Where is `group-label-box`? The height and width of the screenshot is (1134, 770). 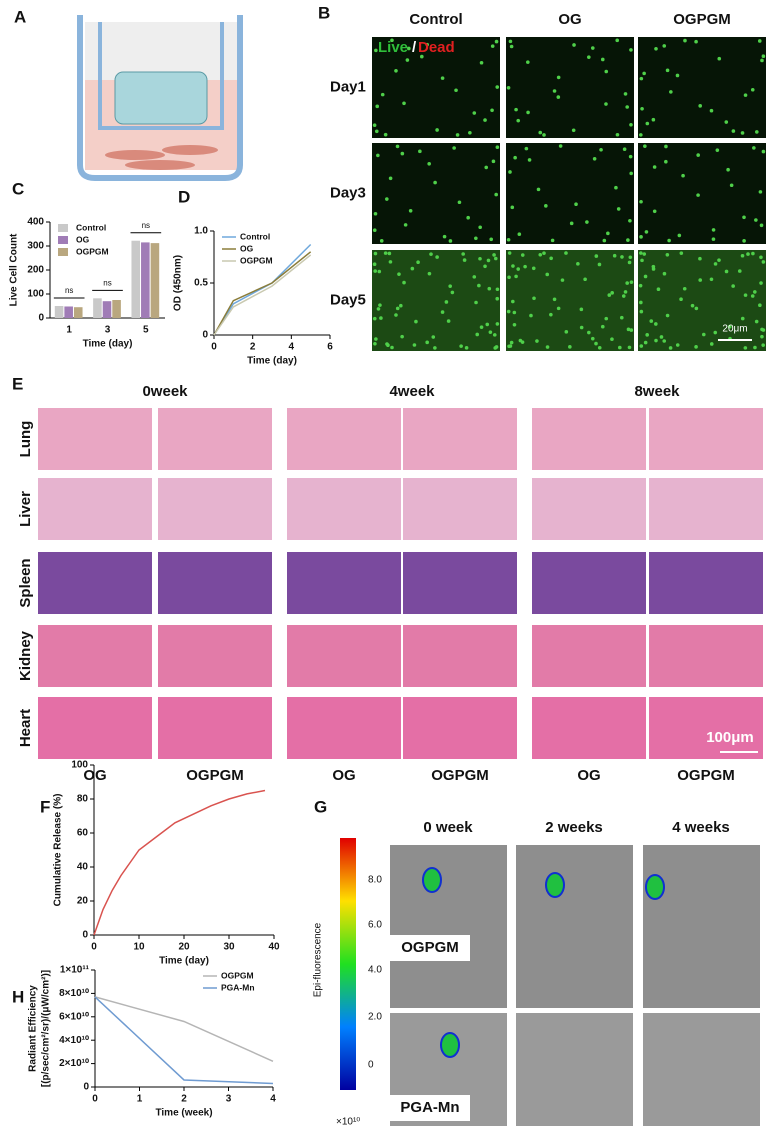 group-label-box is located at coordinates (430, 948).